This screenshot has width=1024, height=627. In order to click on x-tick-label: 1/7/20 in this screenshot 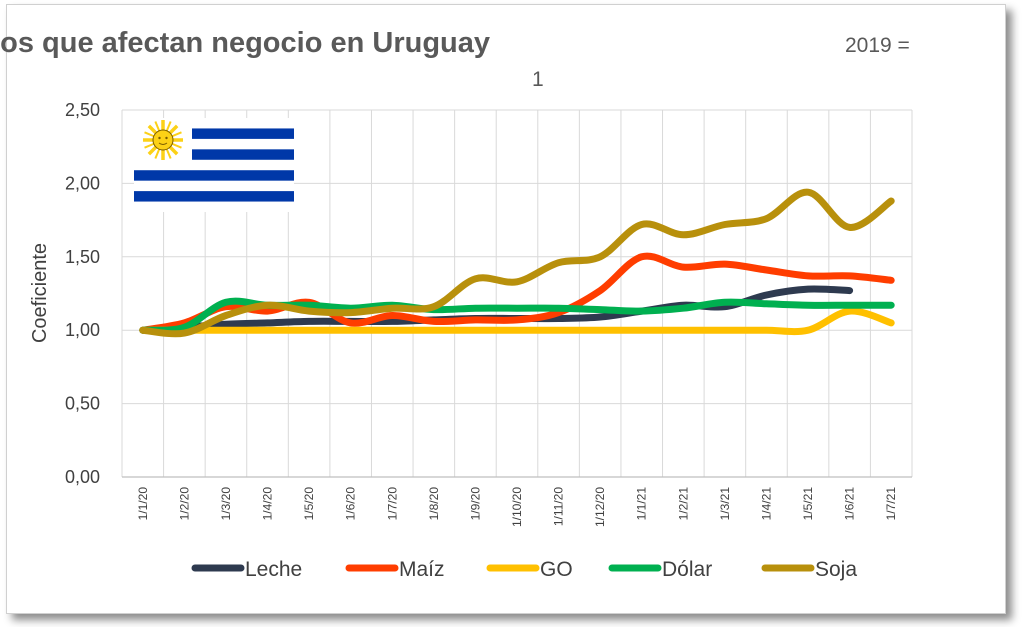, I will do `click(392, 504)`.